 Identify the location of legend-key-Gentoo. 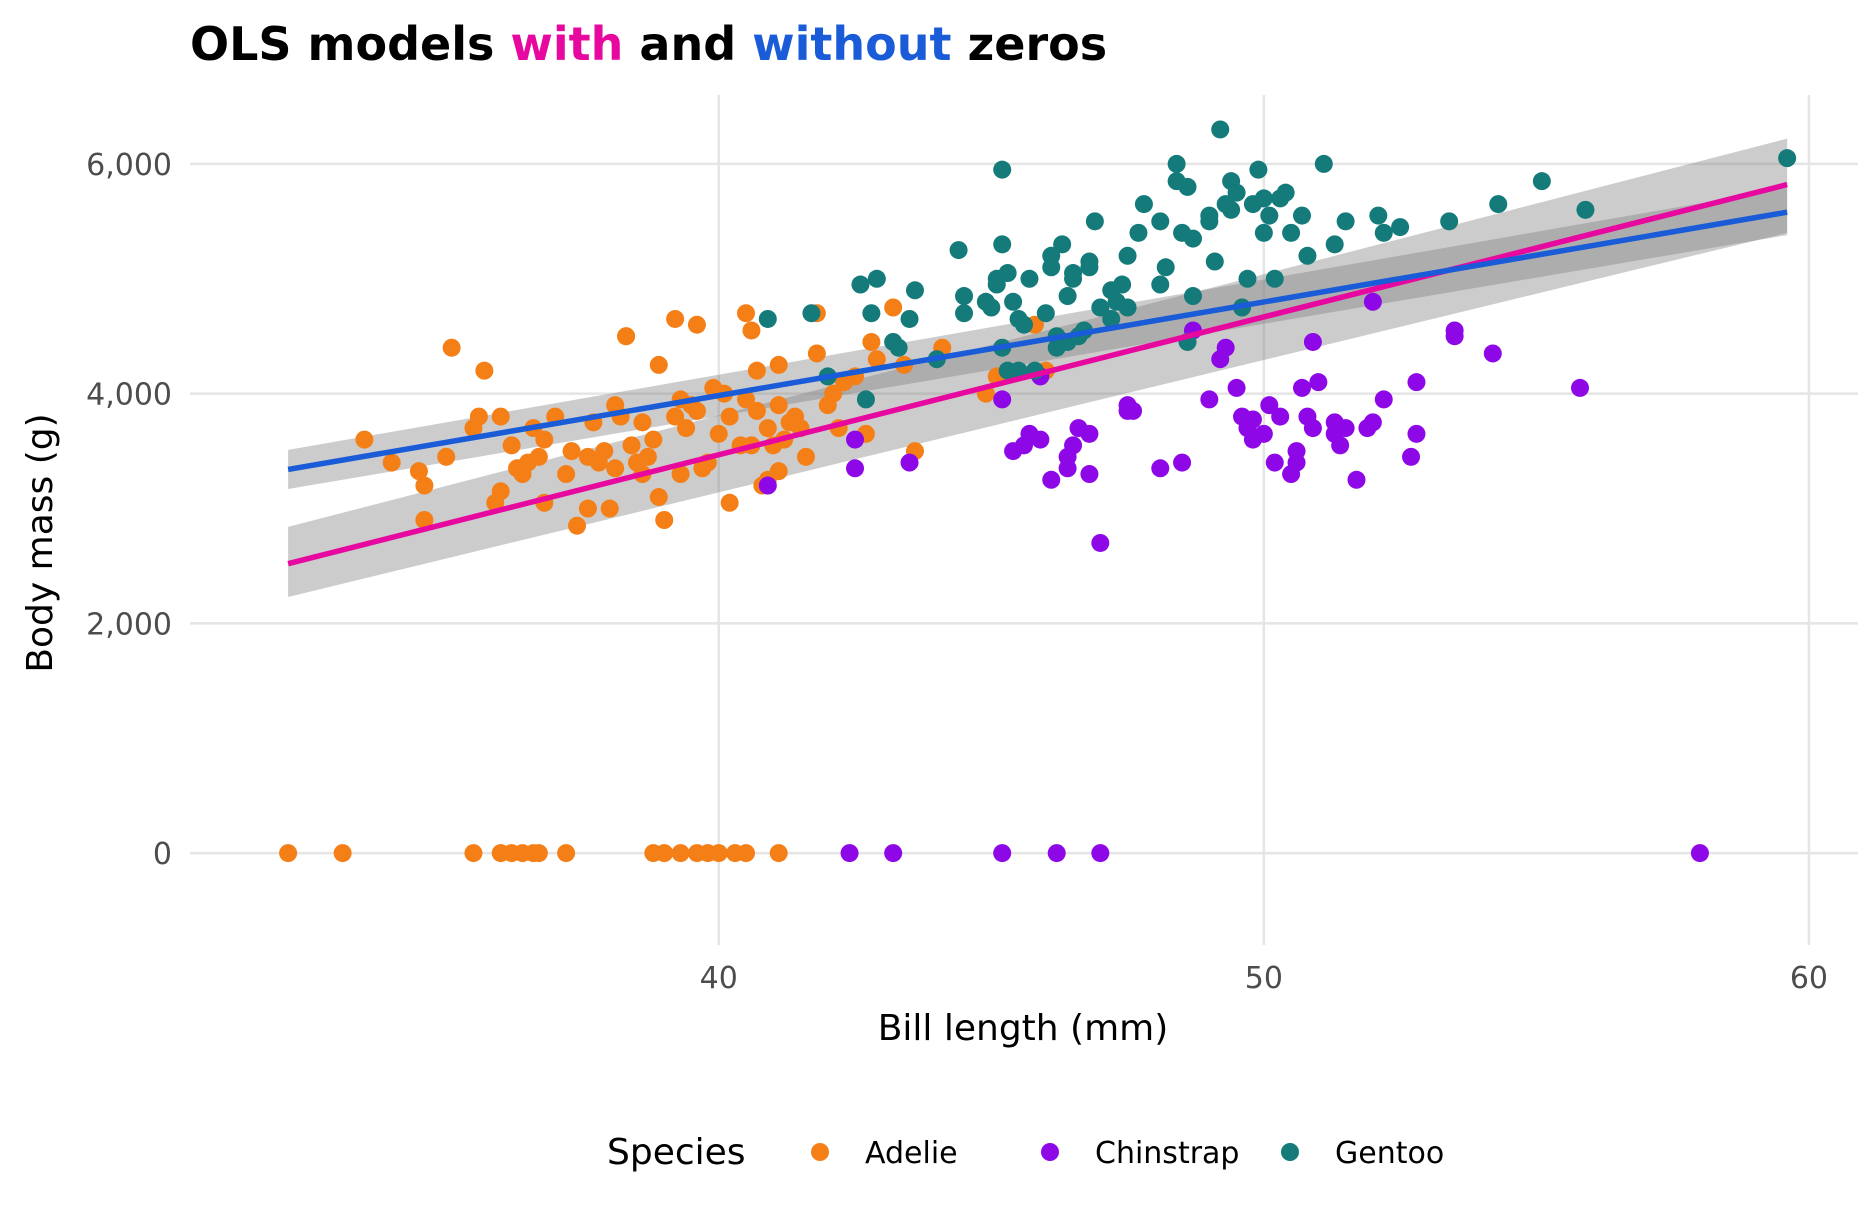
(1290, 1152).